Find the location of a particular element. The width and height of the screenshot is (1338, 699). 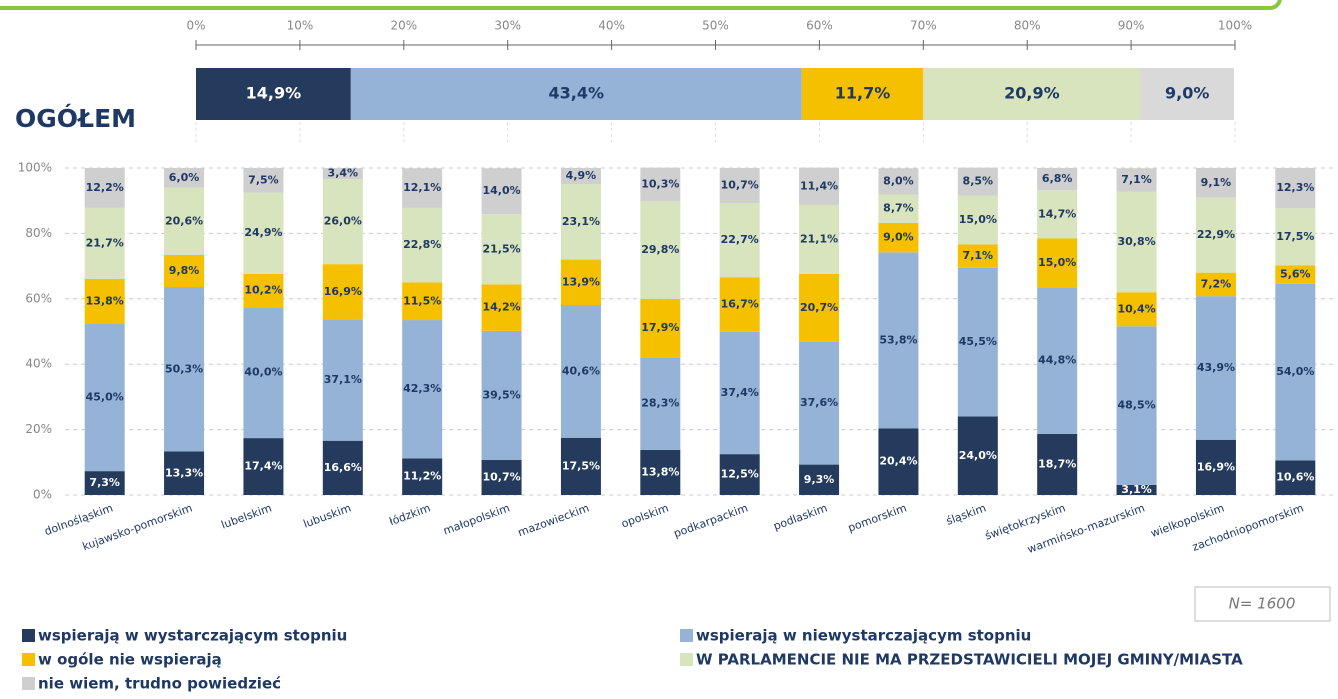

value-label: 20,4% is located at coordinates (898, 461).